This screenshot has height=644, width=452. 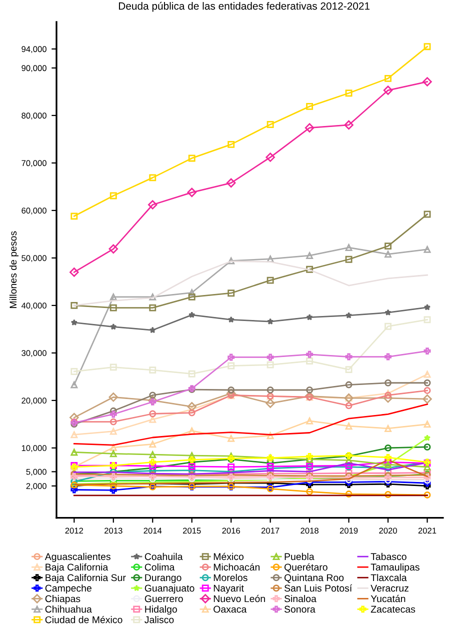 What do you see at coordinates (159, 567) in the screenshot?
I see `legend-label: Colima` at bounding box center [159, 567].